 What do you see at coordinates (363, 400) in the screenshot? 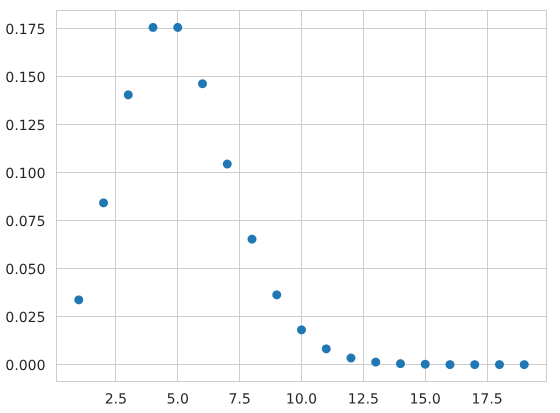
I see `x-tick-label: 12.5` at bounding box center [363, 400].